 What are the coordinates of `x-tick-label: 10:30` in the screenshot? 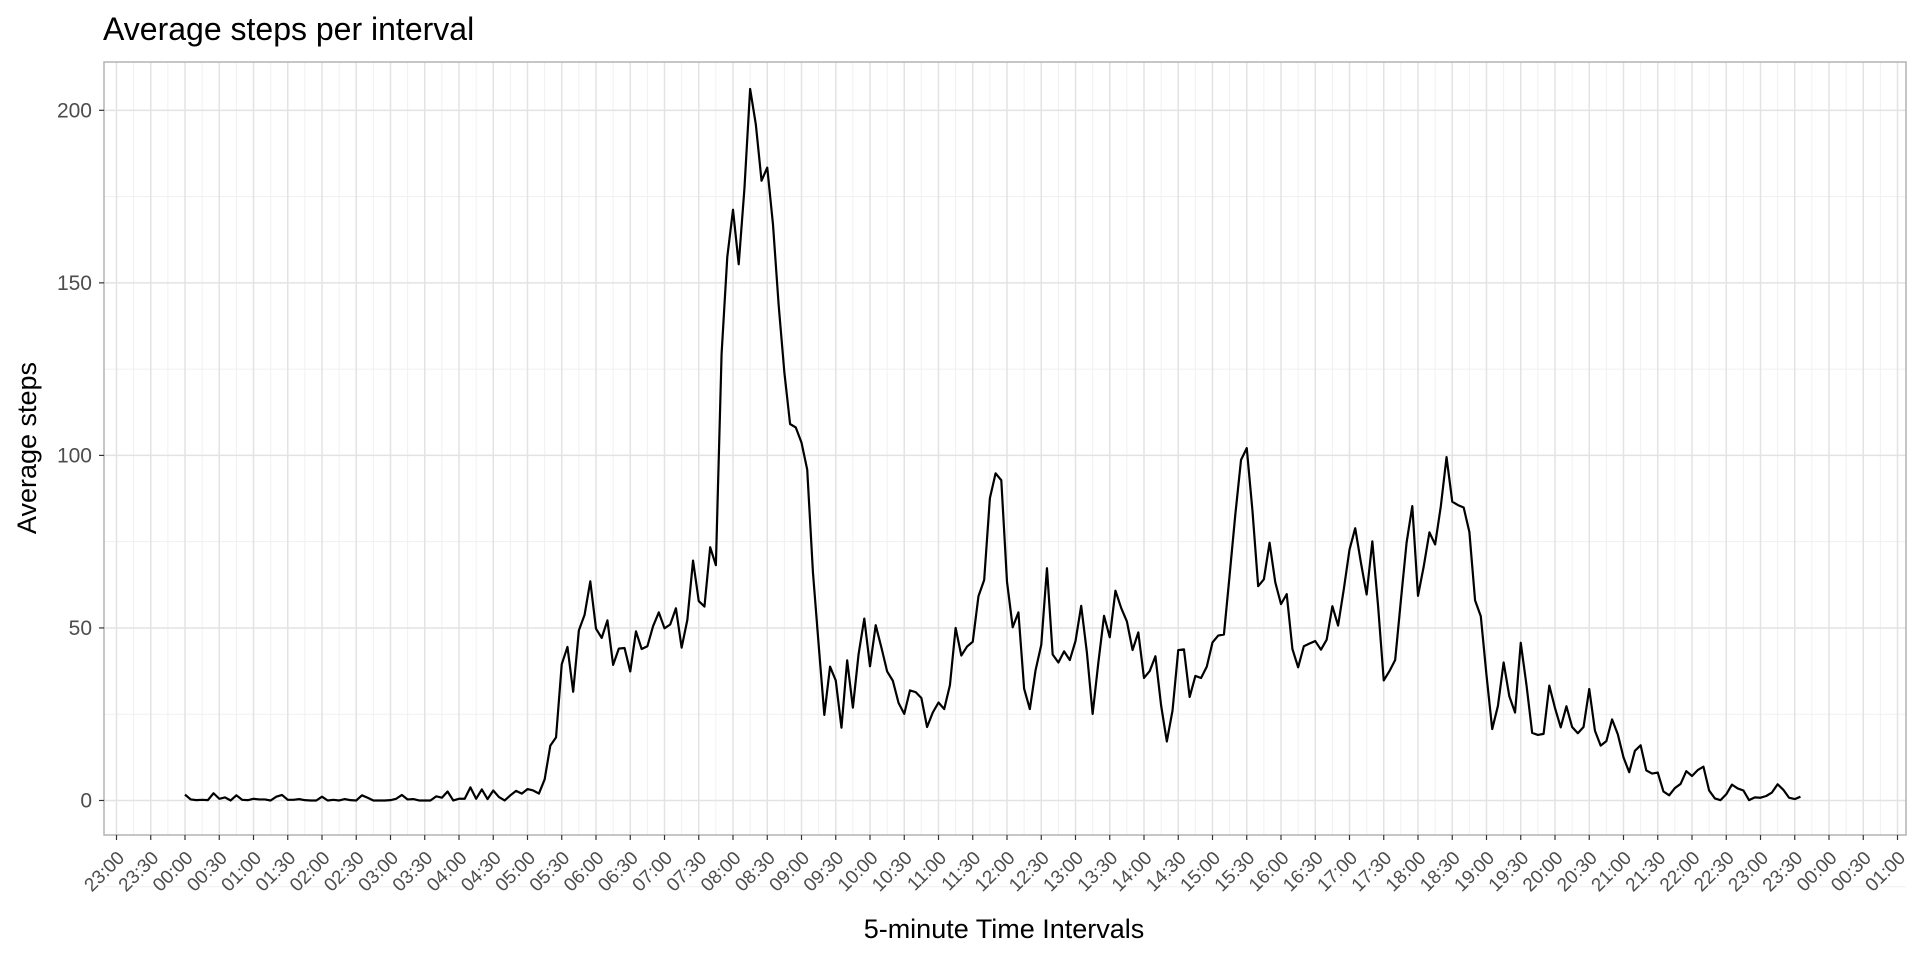 It's located at (892, 872).